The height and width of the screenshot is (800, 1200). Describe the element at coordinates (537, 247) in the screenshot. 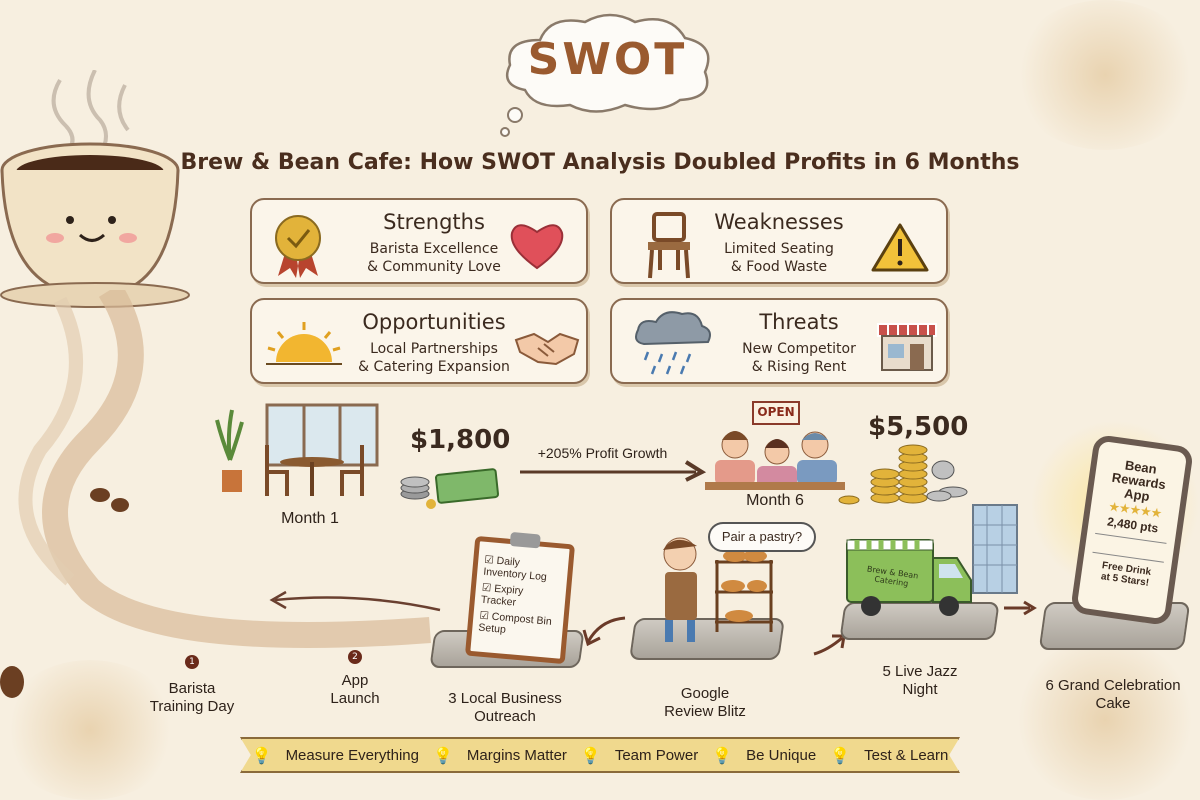

I see `heart-icon` at that location.